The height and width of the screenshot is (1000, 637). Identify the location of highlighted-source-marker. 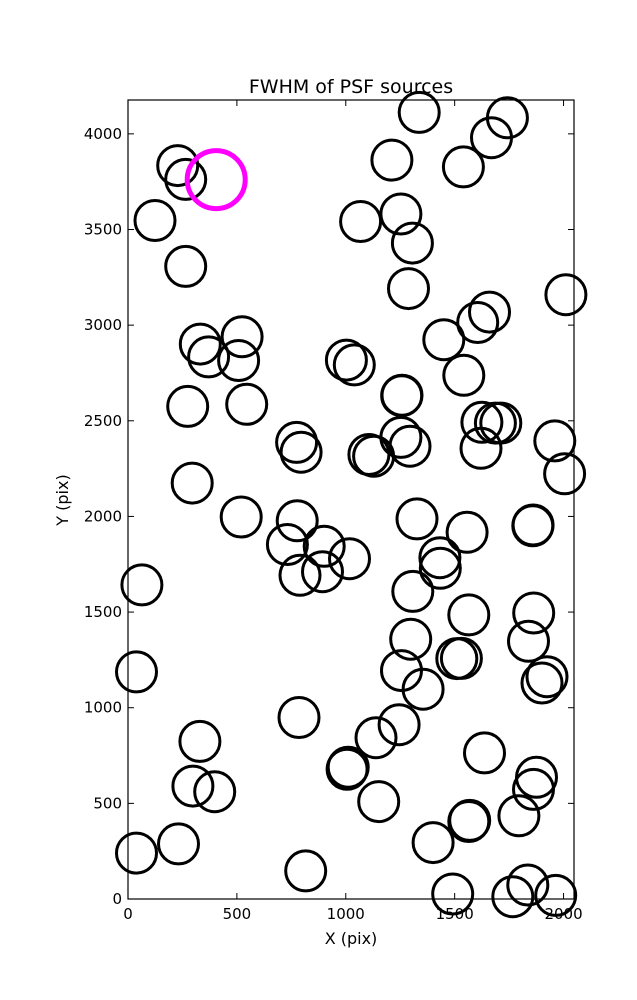
(216, 180).